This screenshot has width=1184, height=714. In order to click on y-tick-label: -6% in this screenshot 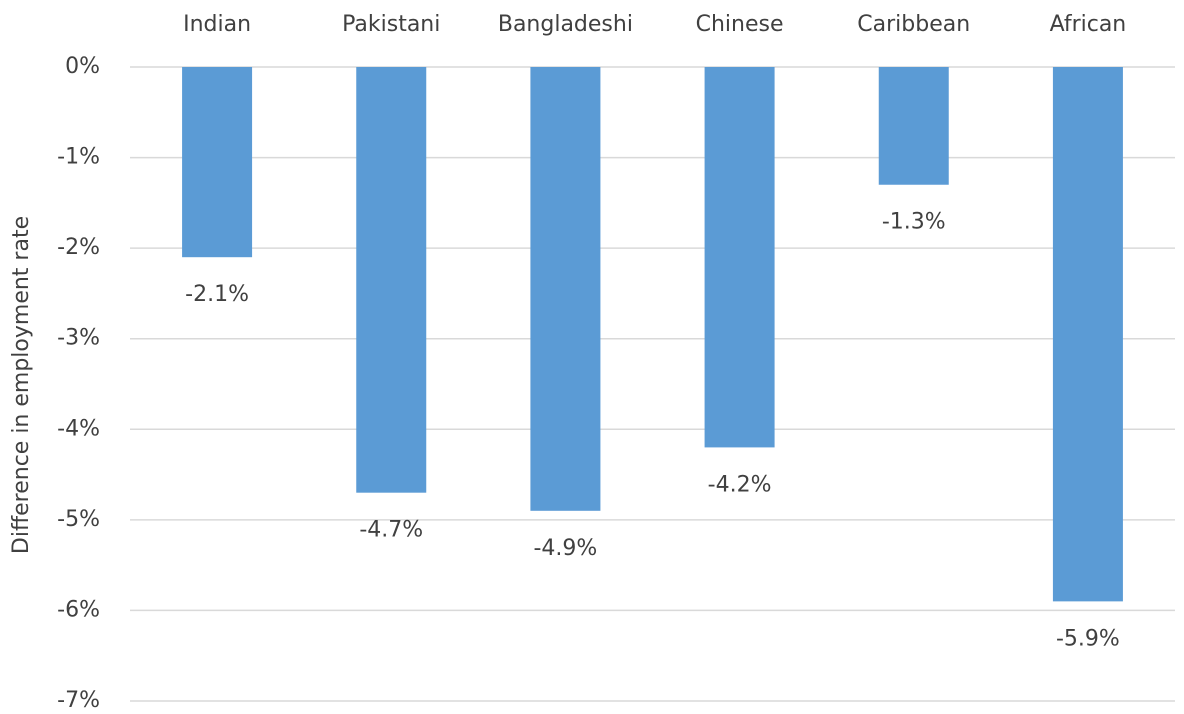, I will do `click(78, 609)`.